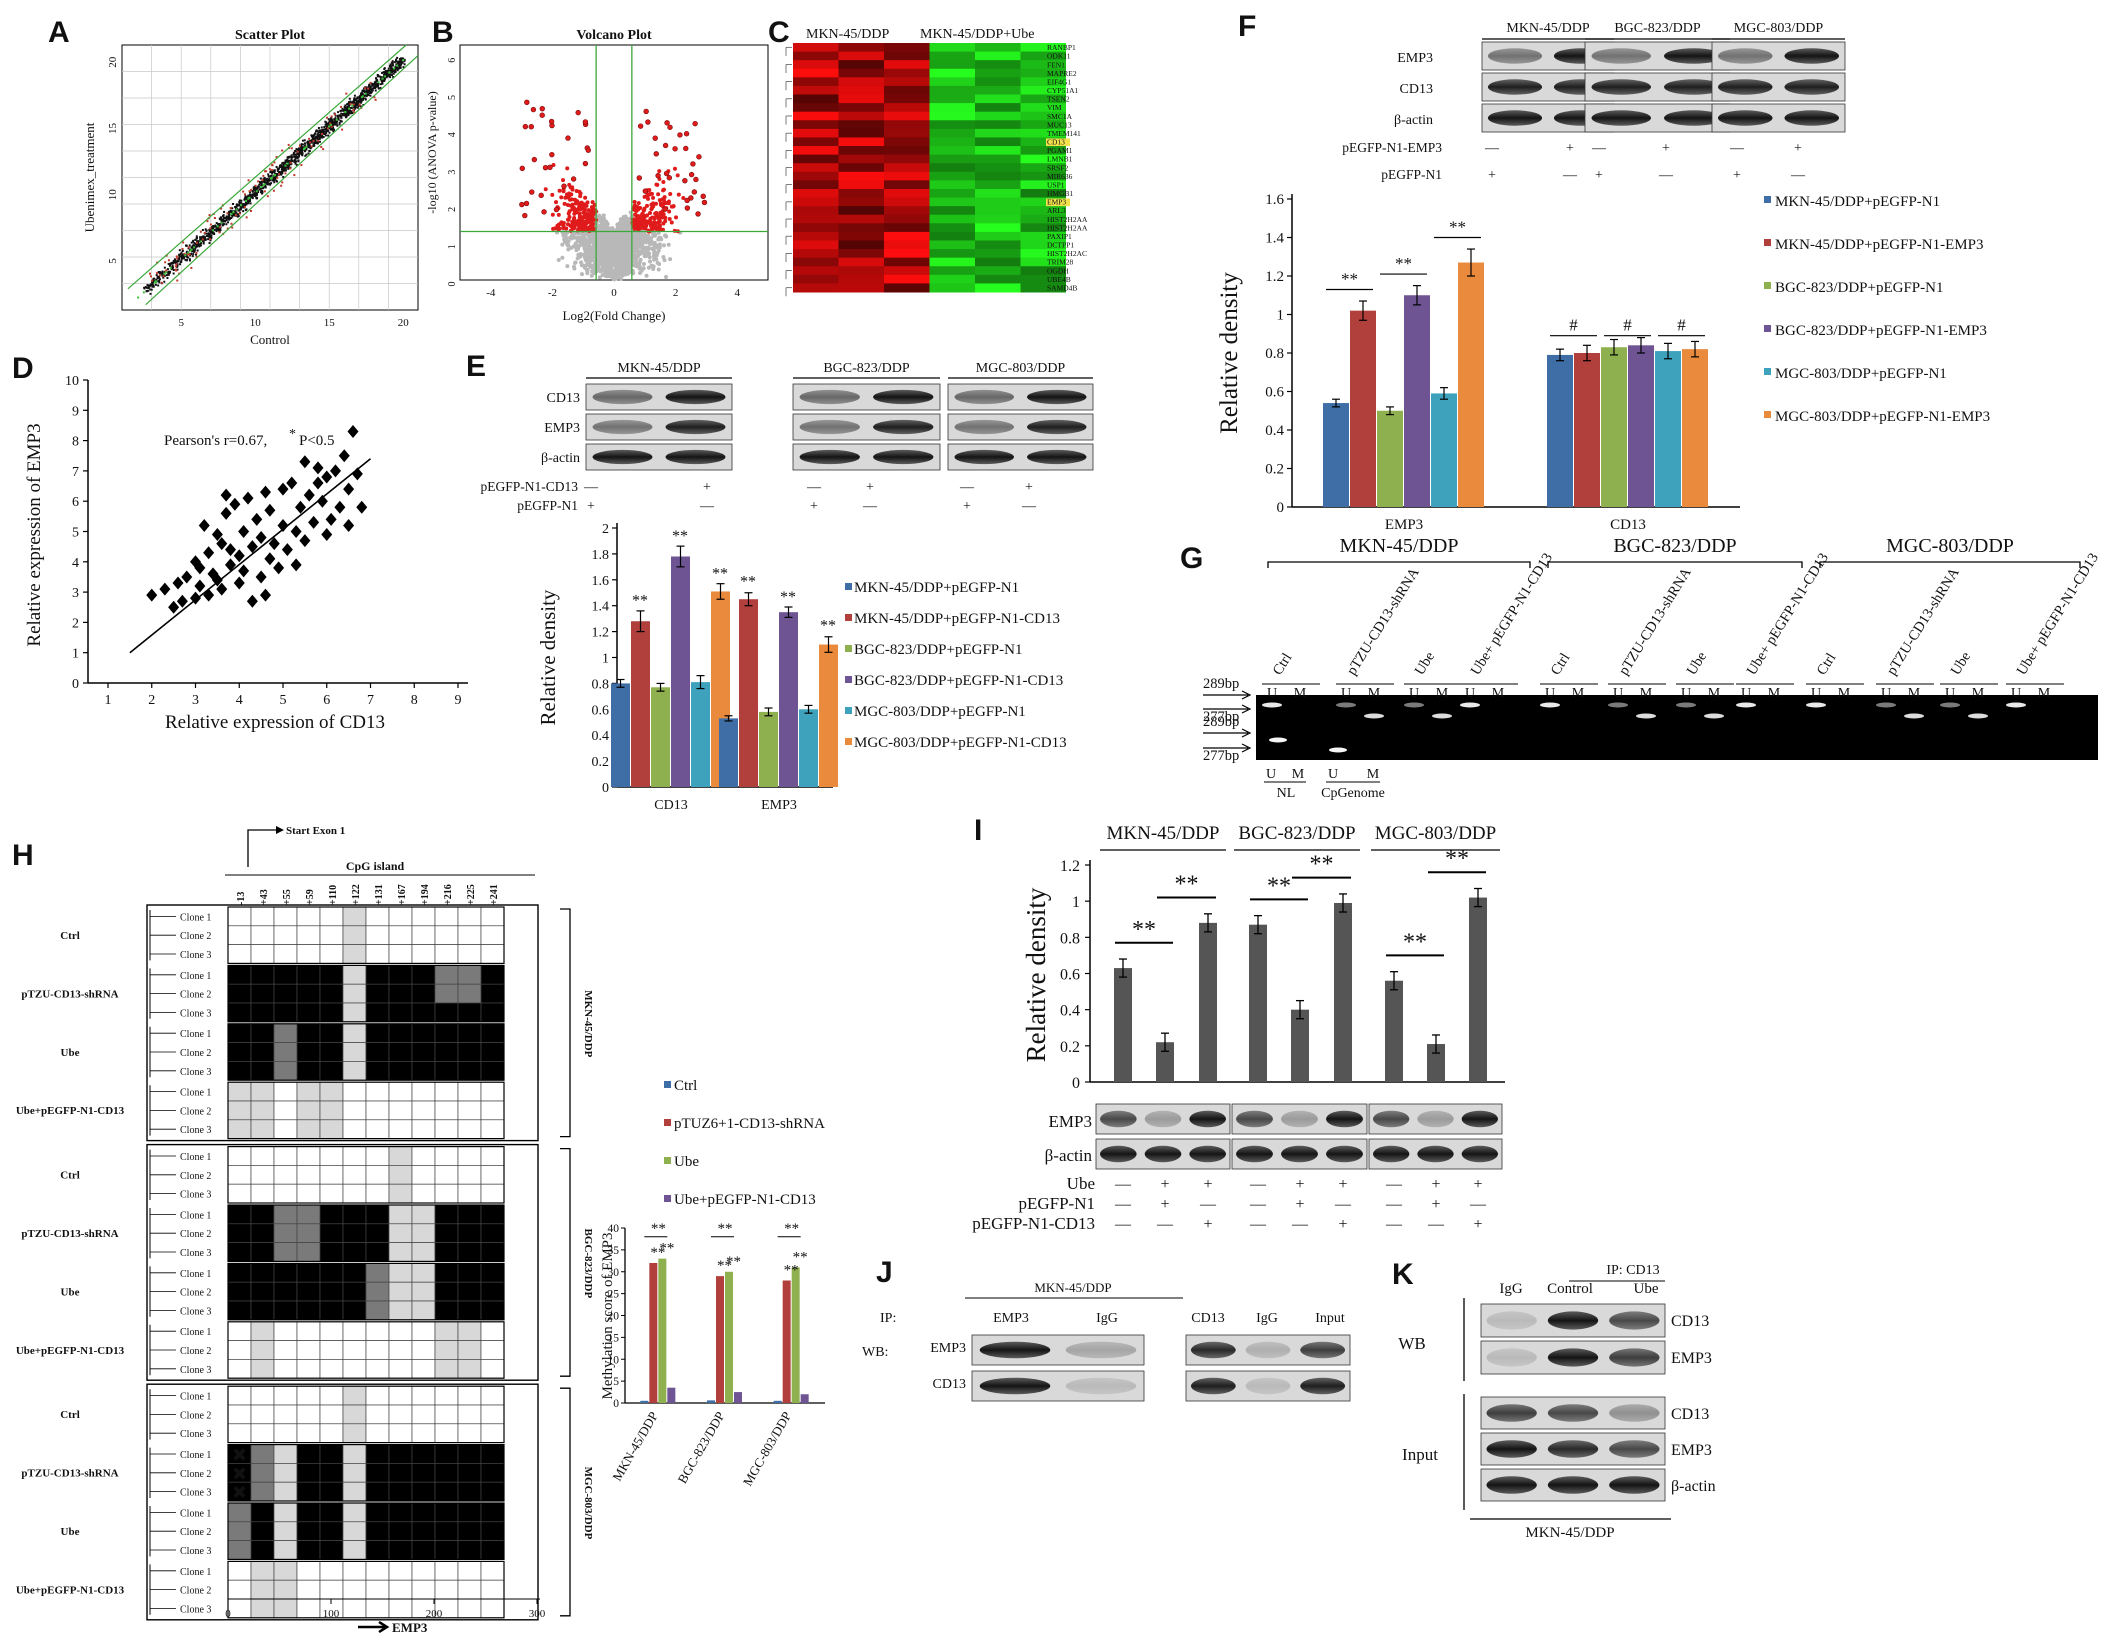 The height and width of the screenshot is (1642, 2115). I want to click on y-tick-label: 5, so click(75, 533).